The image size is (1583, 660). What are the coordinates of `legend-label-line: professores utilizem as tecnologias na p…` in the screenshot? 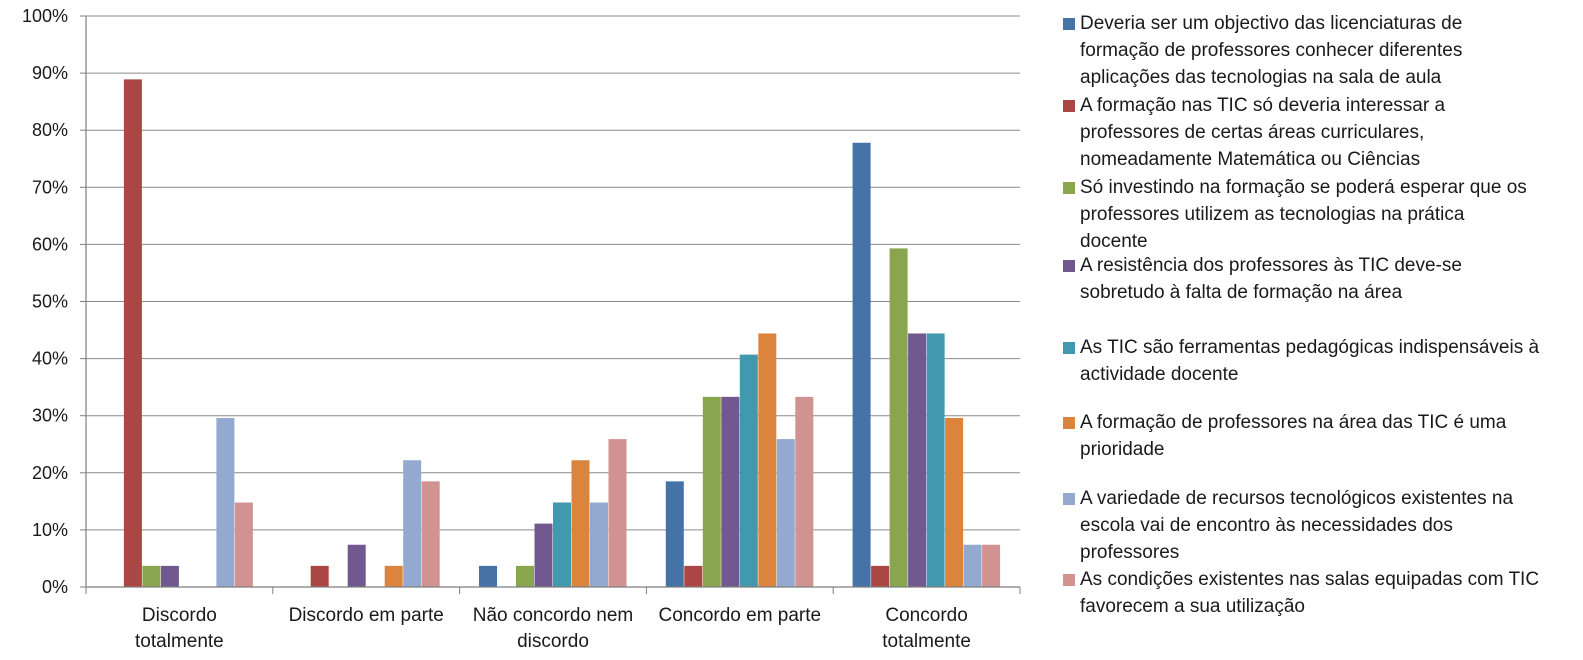 It's located at (1272, 214).